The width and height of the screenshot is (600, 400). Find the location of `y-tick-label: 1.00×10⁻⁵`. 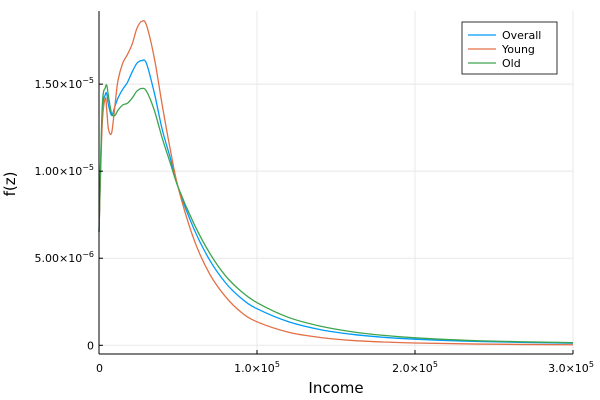

y-tick-label: 1.00×10⁻⁵ is located at coordinates (64, 170).